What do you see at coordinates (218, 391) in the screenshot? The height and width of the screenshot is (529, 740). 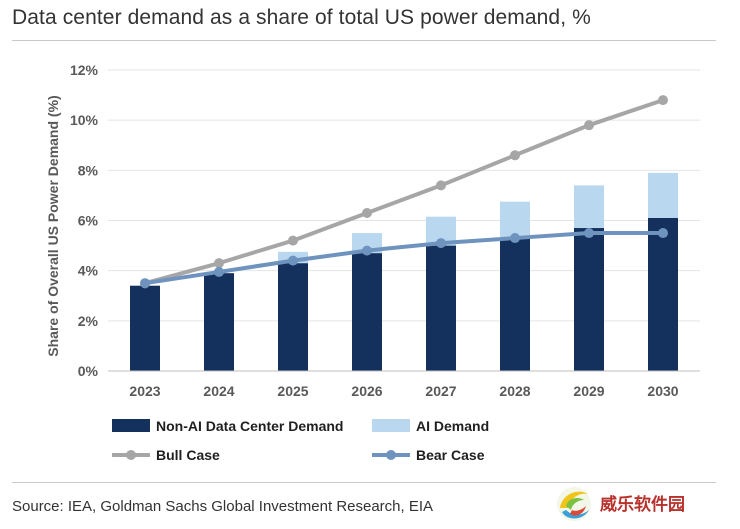 I see `x-tick-label: 2024` at bounding box center [218, 391].